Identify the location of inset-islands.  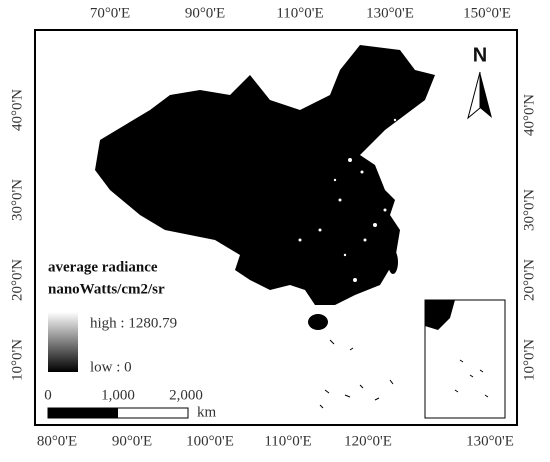
(471, 378).